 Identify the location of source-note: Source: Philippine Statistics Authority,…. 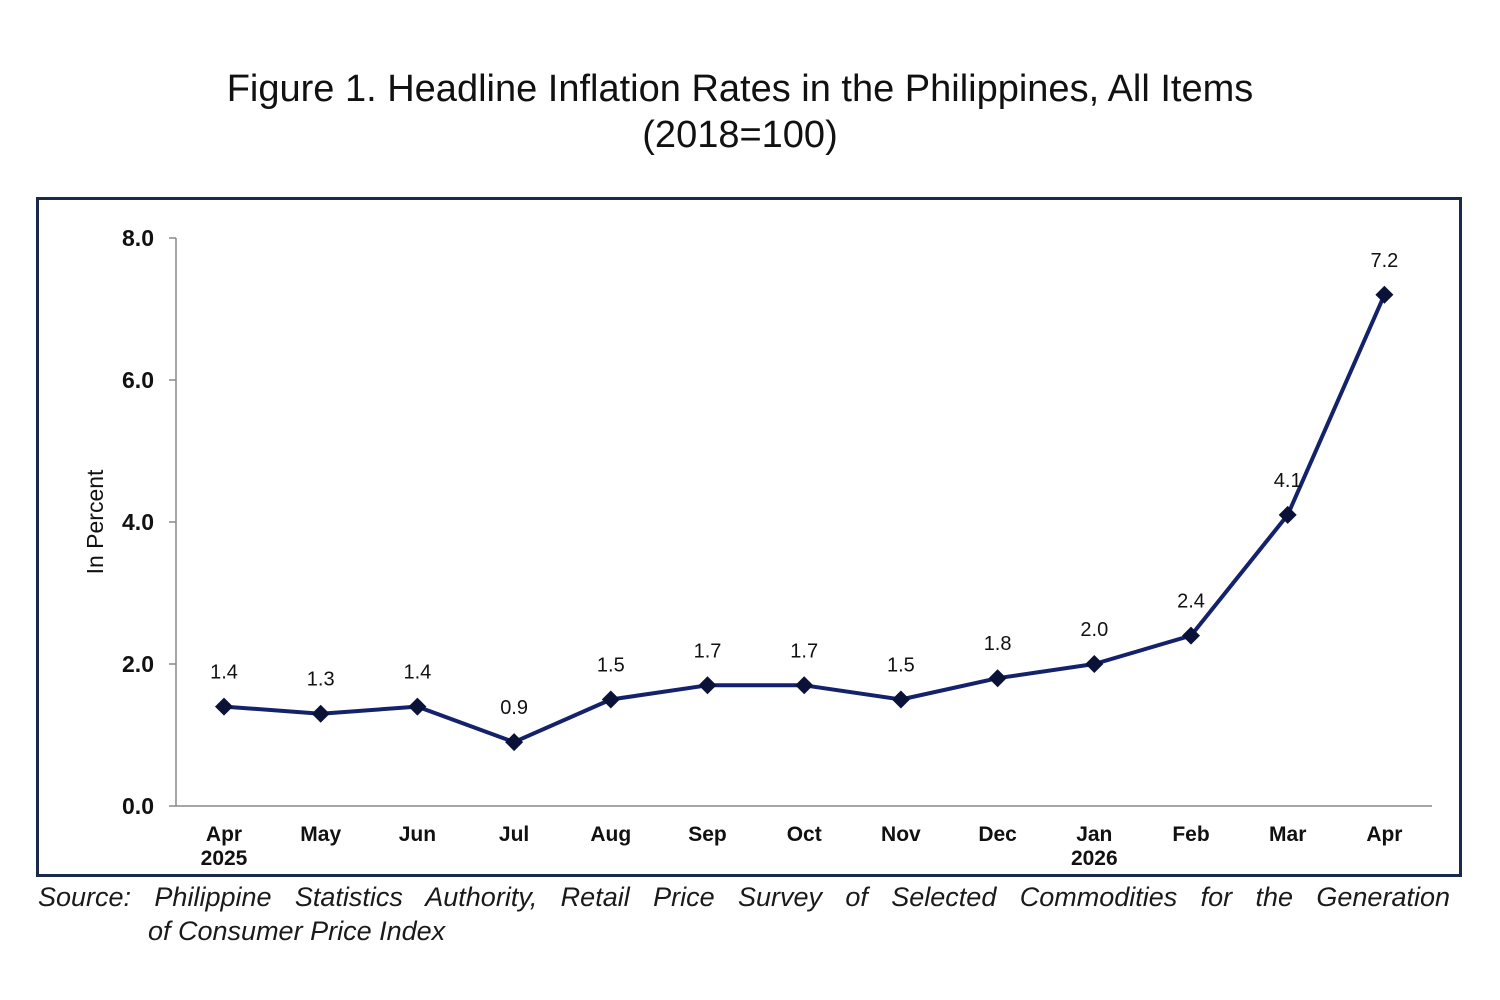
(744, 914).